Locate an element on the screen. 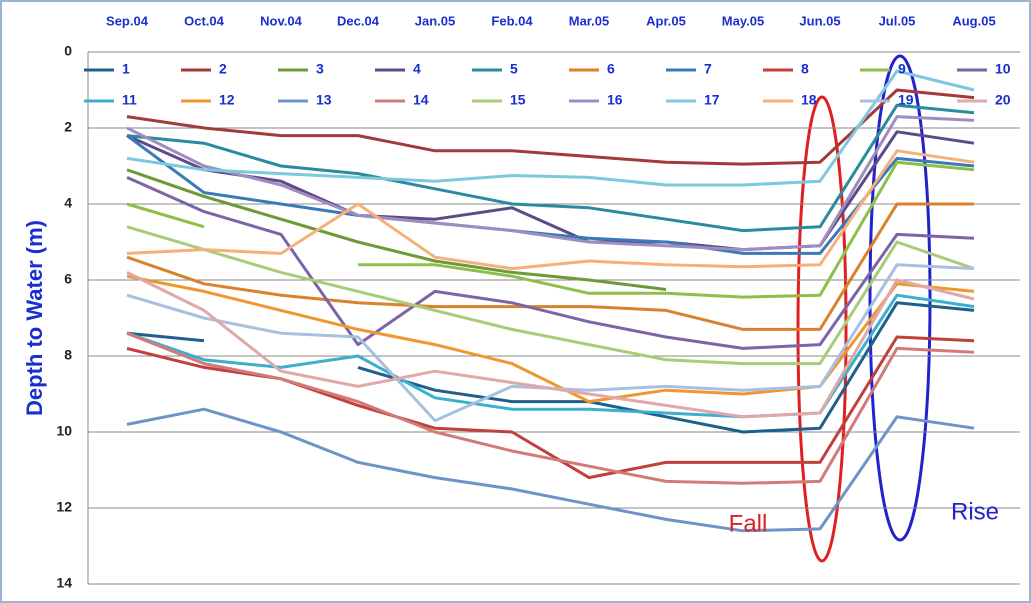 Image resolution: width=1031 pixels, height=603 pixels. x-tick-label: Oct.04 is located at coordinates (204, 20).